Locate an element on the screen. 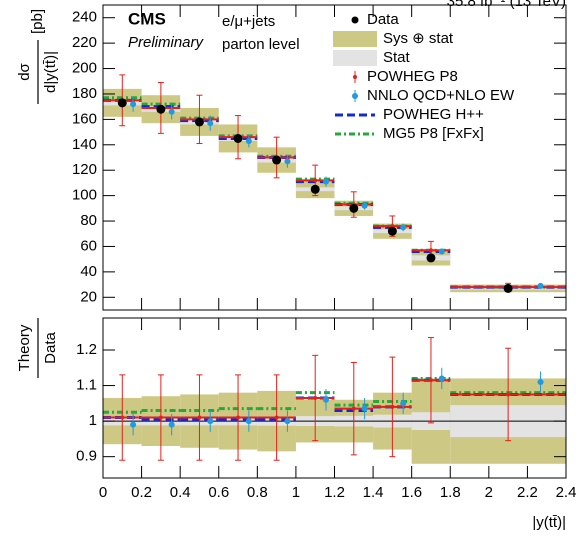 The width and height of the screenshot is (580, 537). ratio-y-tick-label: 1.2 is located at coordinates (86, 349).